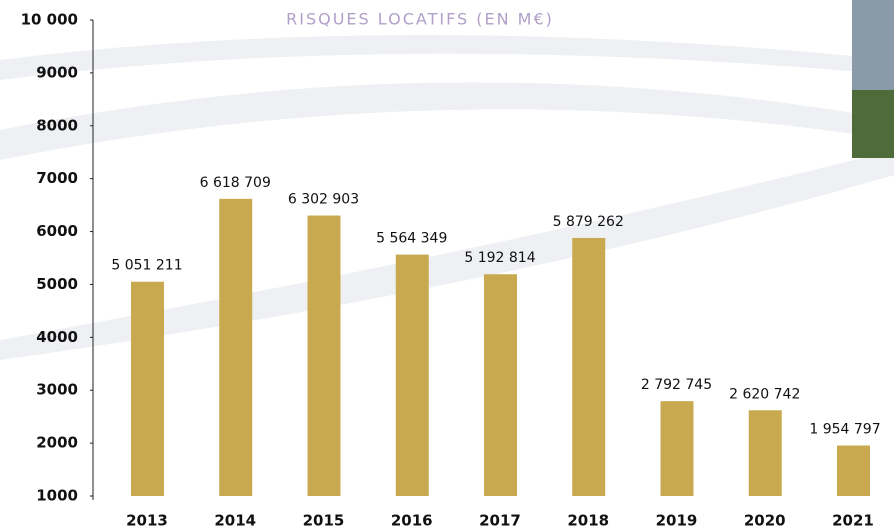  Describe the element at coordinates (324, 521) in the screenshot. I see `x-tick-label: 2015` at that location.